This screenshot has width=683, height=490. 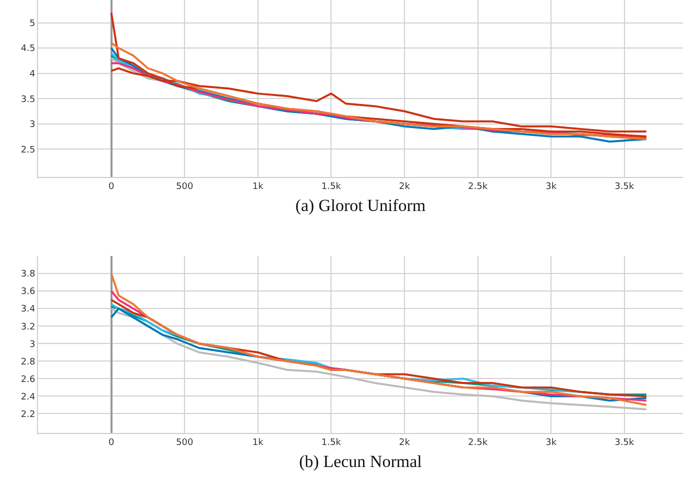 What do you see at coordinates (28, 379) in the screenshot?
I see `y-tick-label: 2.6` at bounding box center [28, 379].